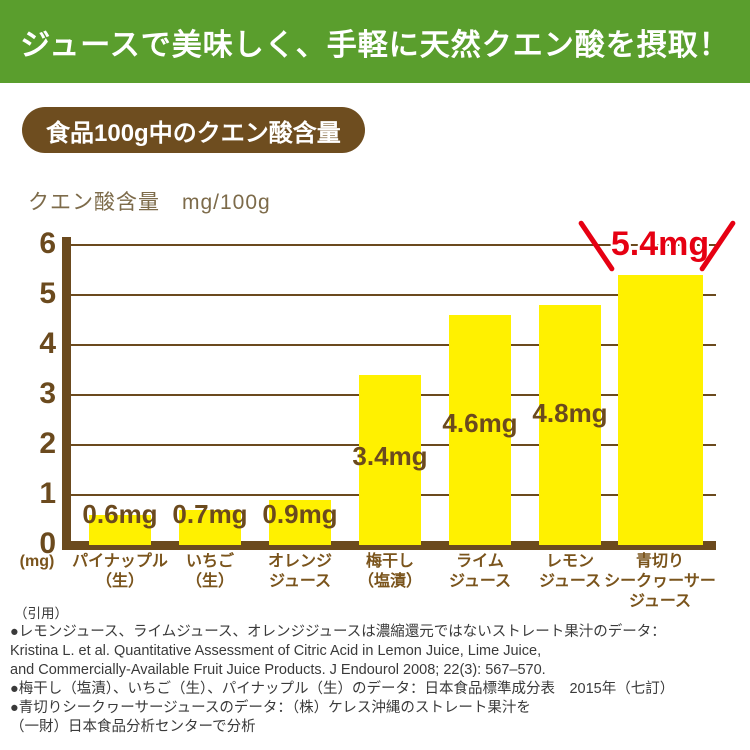 The image size is (750, 750). Describe the element at coordinates (193, 133) in the screenshot. I see `section-badge-label: 食品100g中のクエン酸含量` at that location.